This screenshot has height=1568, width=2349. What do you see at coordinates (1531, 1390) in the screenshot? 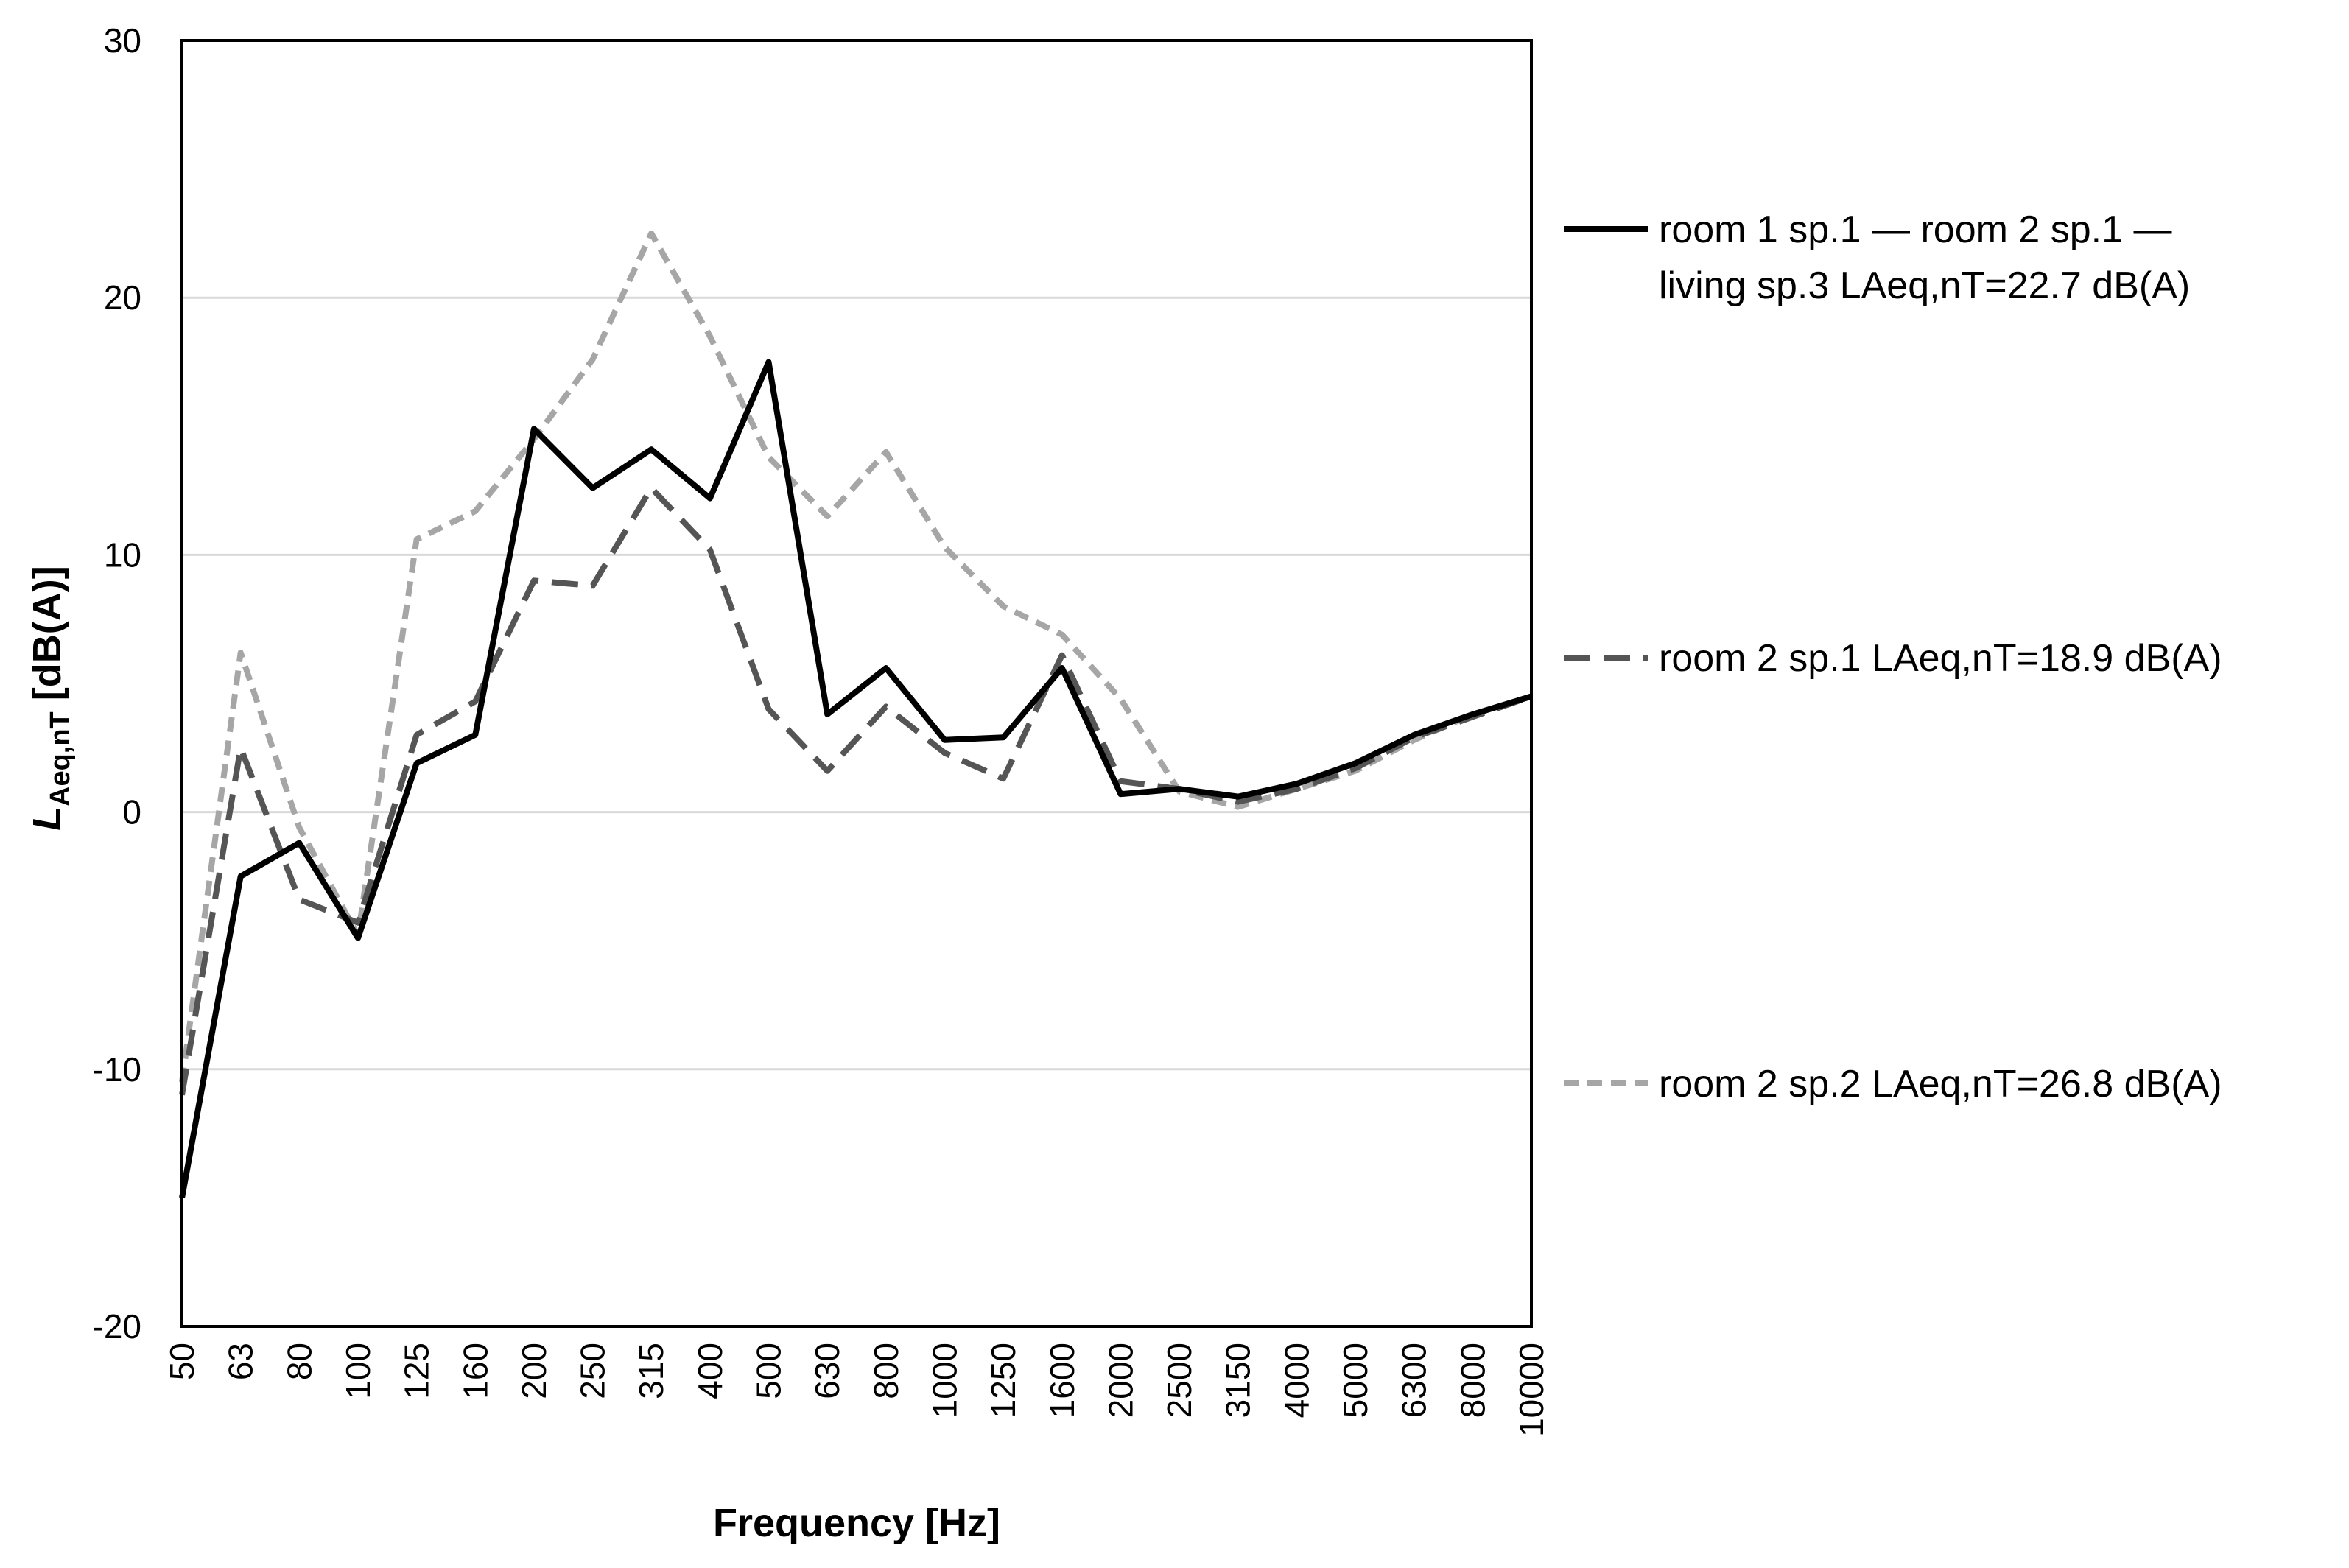
I see `x-tick-label: 10000` at bounding box center [1531, 1390].